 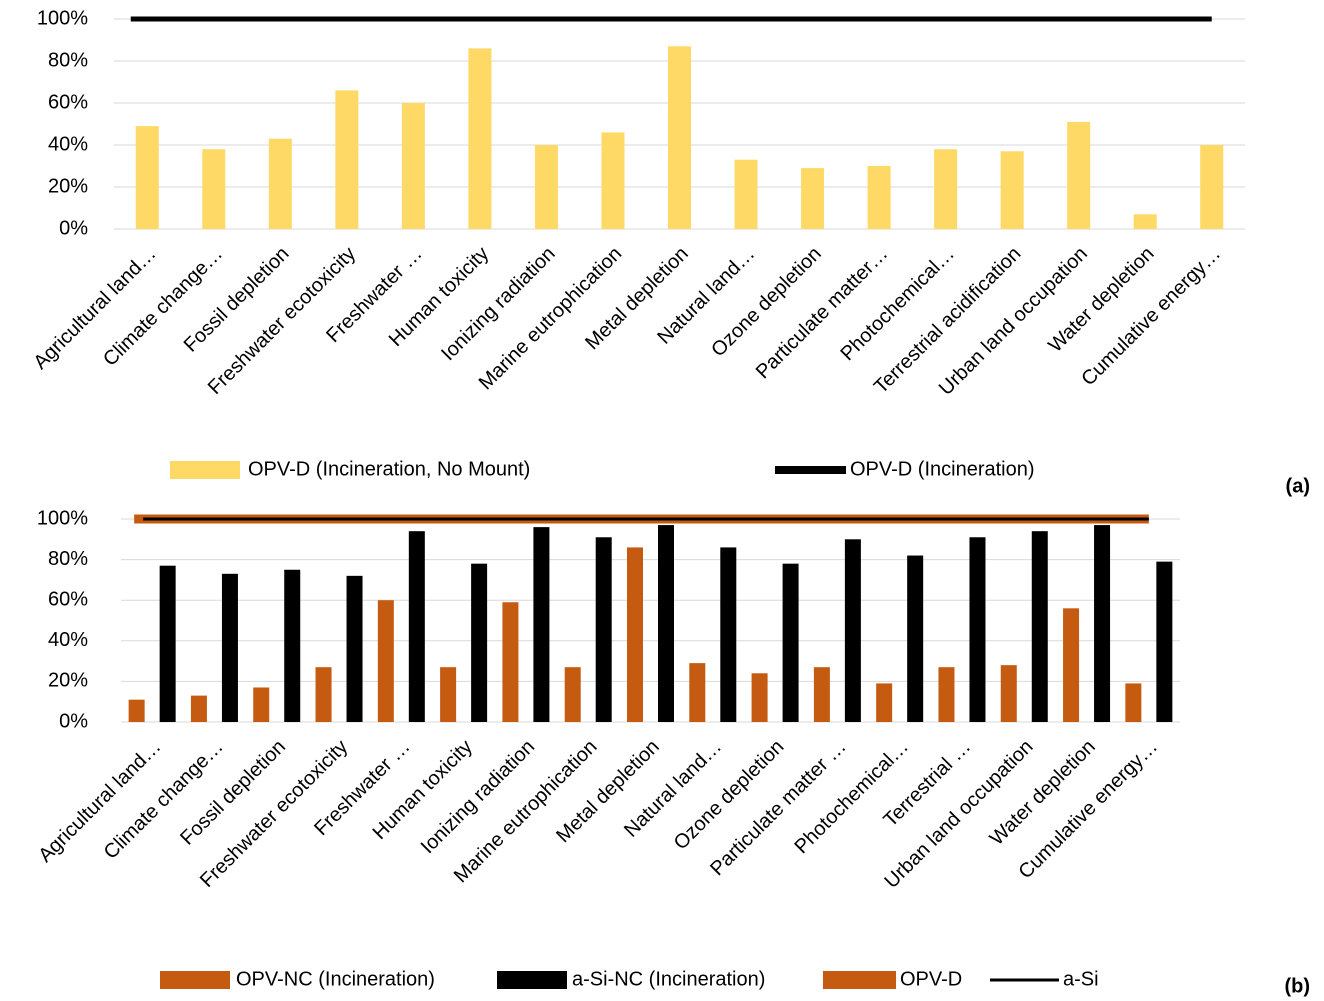 What do you see at coordinates (335, 979) in the screenshot?
I see `legend-label: OPV-NC (Incineration)` at bounding box center [335, 979].